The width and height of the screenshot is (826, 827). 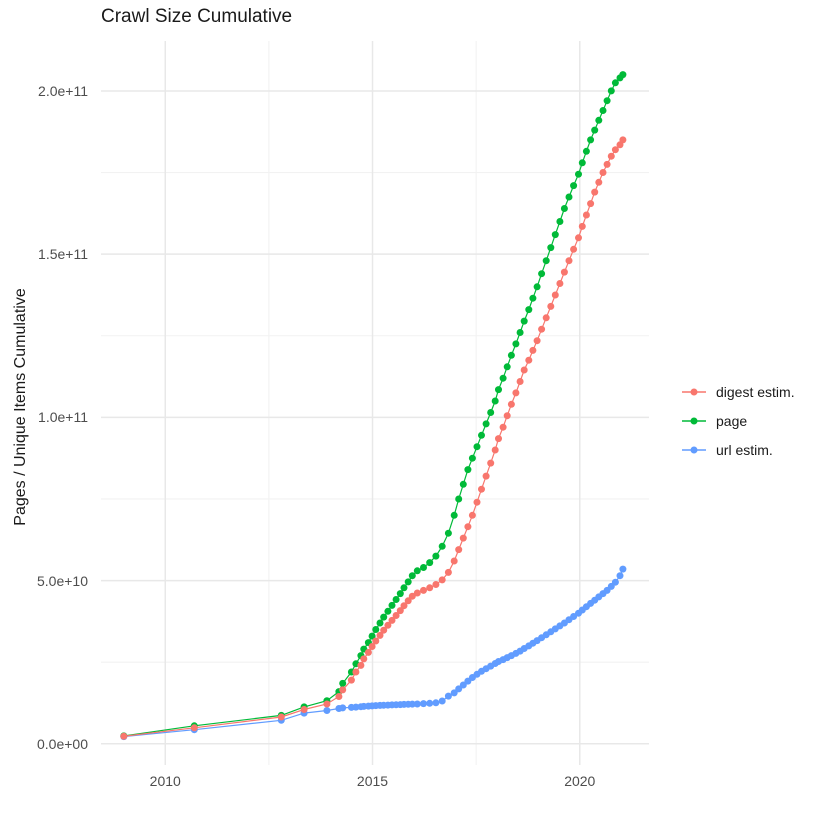 I want to click on legend-item: url estim., so click(x=738, y=449).